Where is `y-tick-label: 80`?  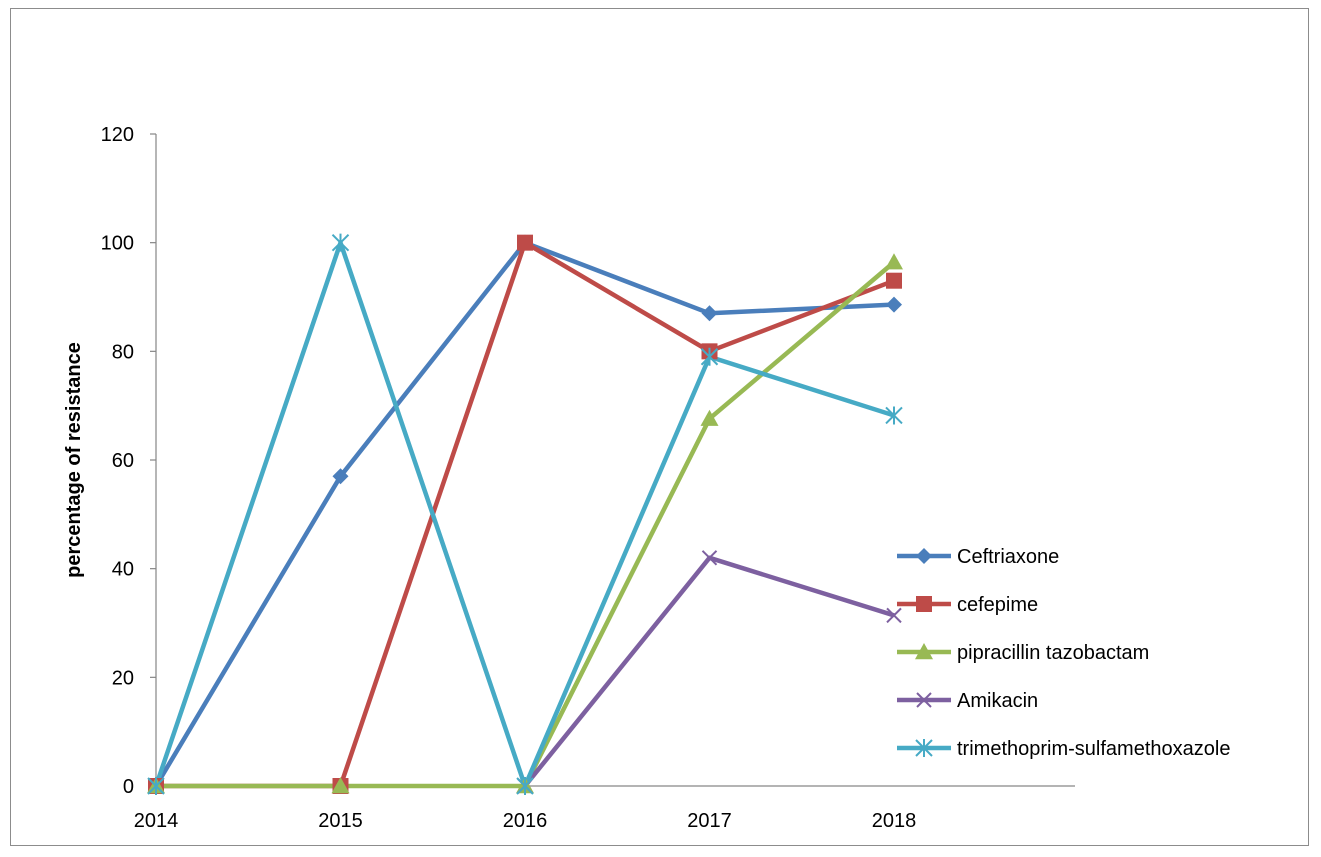 y-tick-label: 80 is located at coordinates (123, 352).